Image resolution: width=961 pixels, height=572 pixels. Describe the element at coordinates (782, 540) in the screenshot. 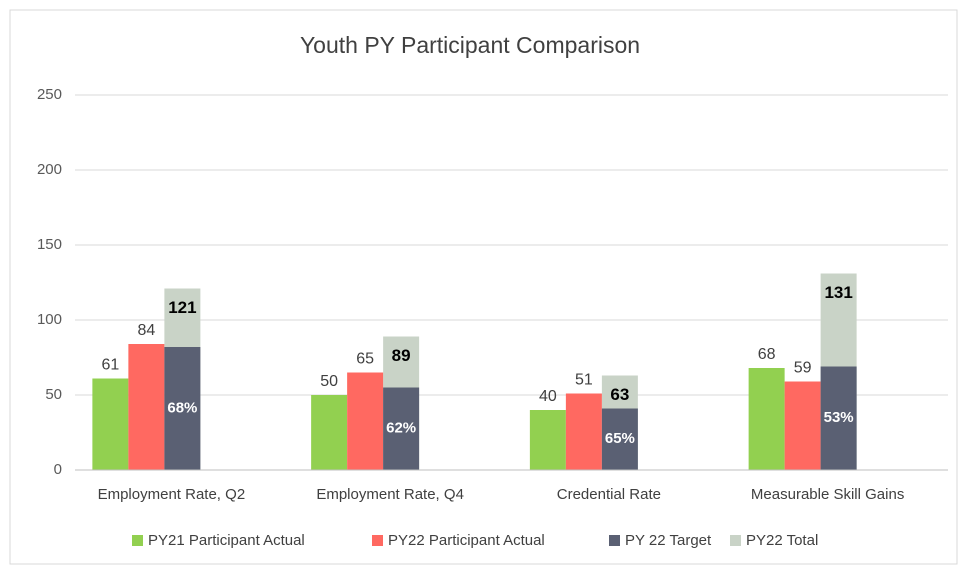

I see `legend-label: PY22 Total` at that location.